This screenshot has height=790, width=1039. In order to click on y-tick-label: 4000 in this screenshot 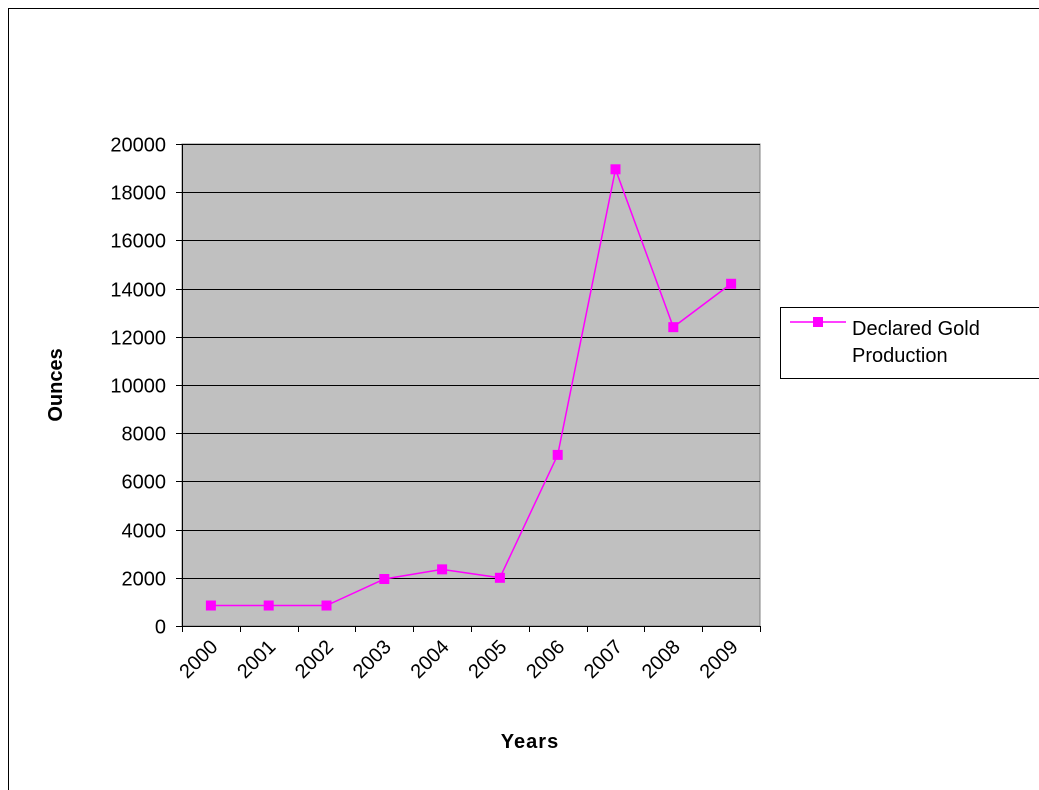, I will do `click(144, 532)`.